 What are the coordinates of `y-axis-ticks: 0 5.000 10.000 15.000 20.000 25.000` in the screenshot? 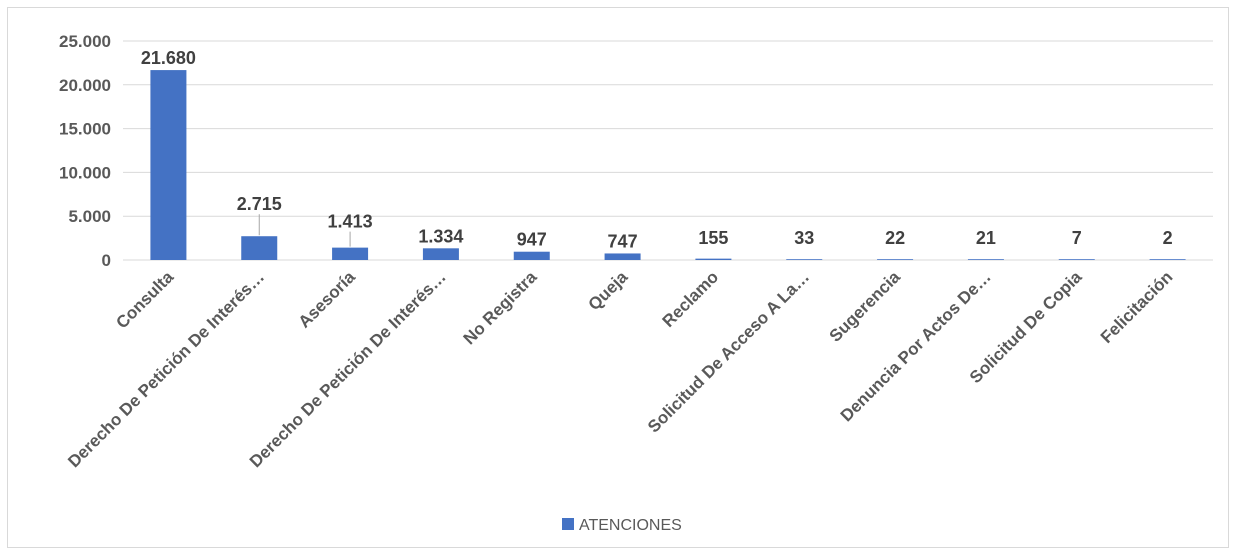 It's located at (85, 151).